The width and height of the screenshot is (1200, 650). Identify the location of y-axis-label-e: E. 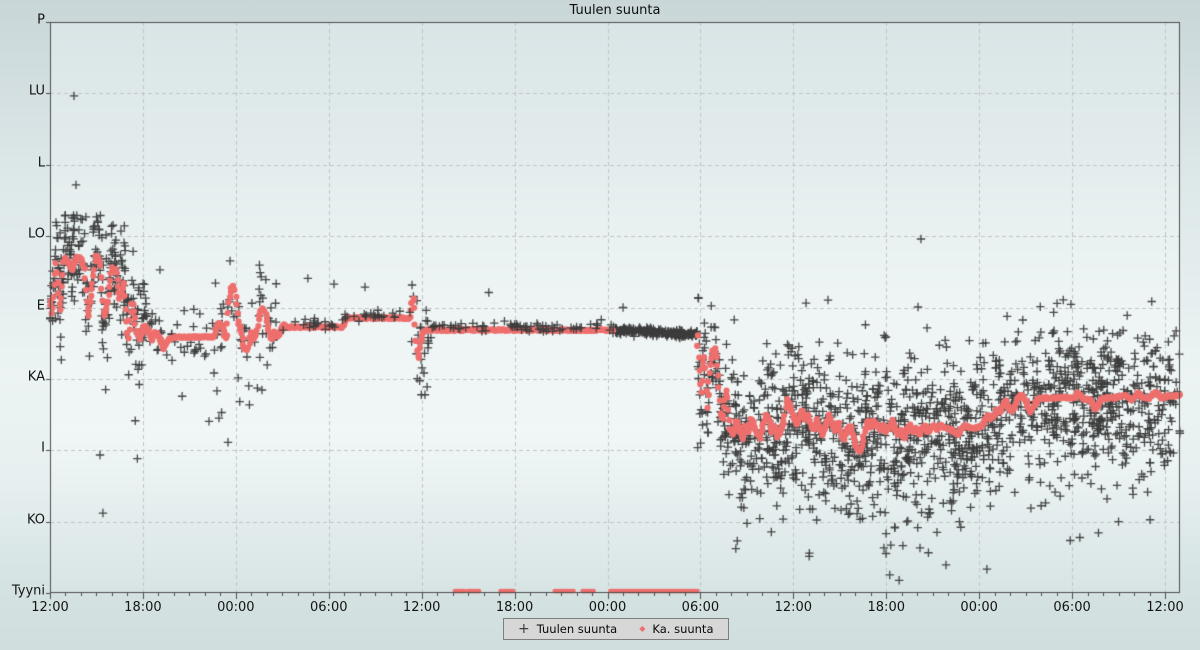
(40, 305).